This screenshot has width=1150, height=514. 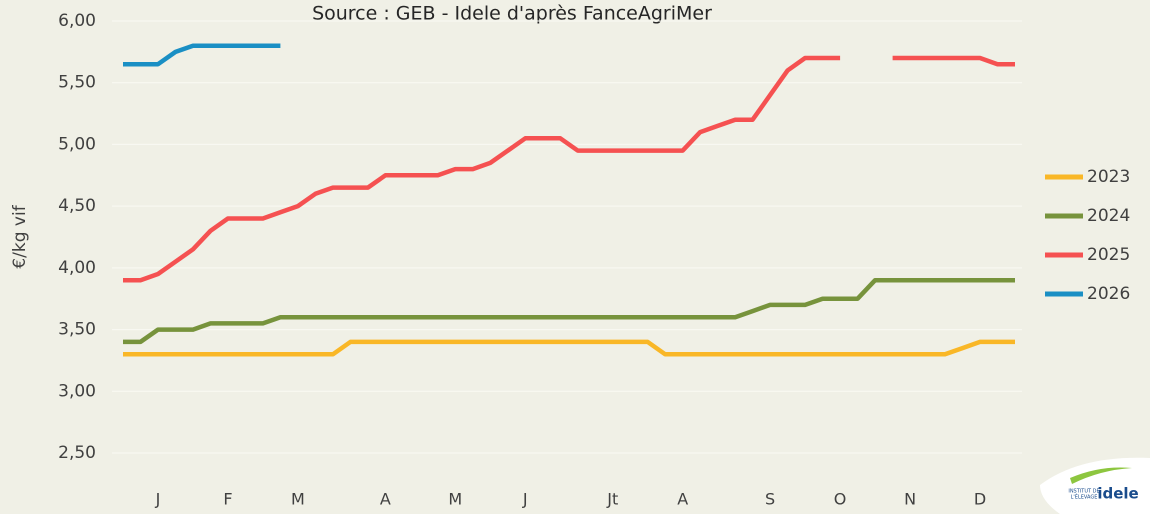 I want to click on logo-badge, so click(x=1095, y=485).